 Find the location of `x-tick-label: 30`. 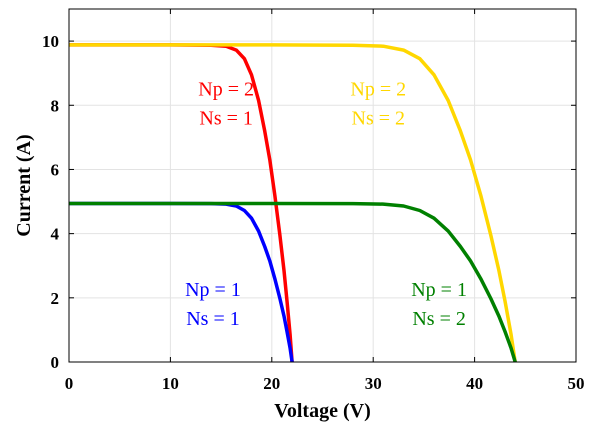

x-tick-label: 30 is located at coordinates (373, 383).